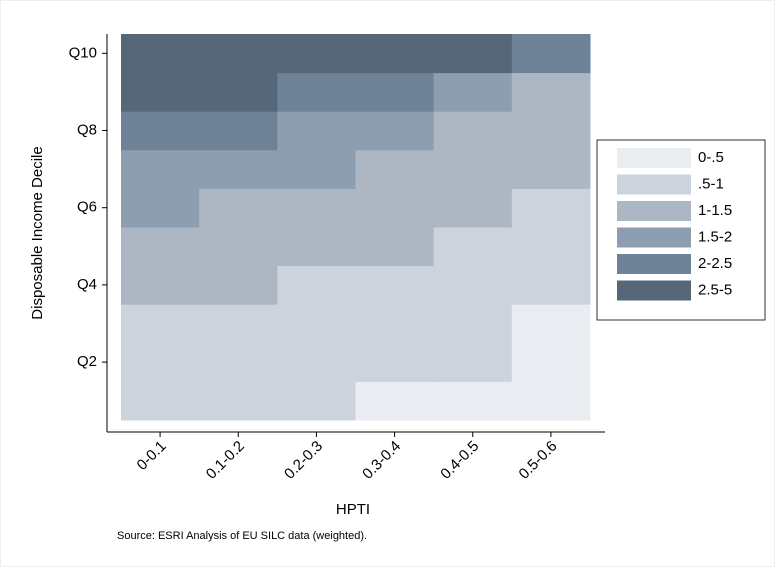 The height and width of the screenshot is (567, 775). What do you see at coordinates (715, 289) in the screenshot?
I see `legend-label: 2.5-5` at bounding box center [715, 289].